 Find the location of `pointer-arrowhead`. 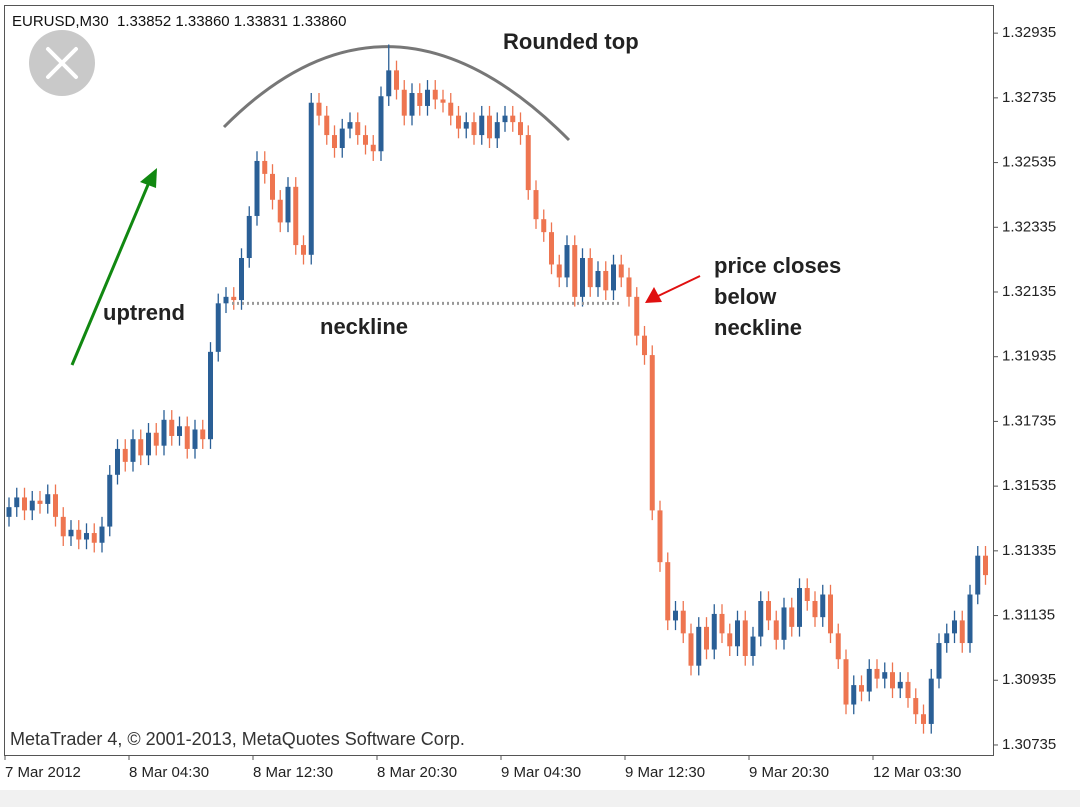

pointer-arrowhead is located at coordinates (653, 295).